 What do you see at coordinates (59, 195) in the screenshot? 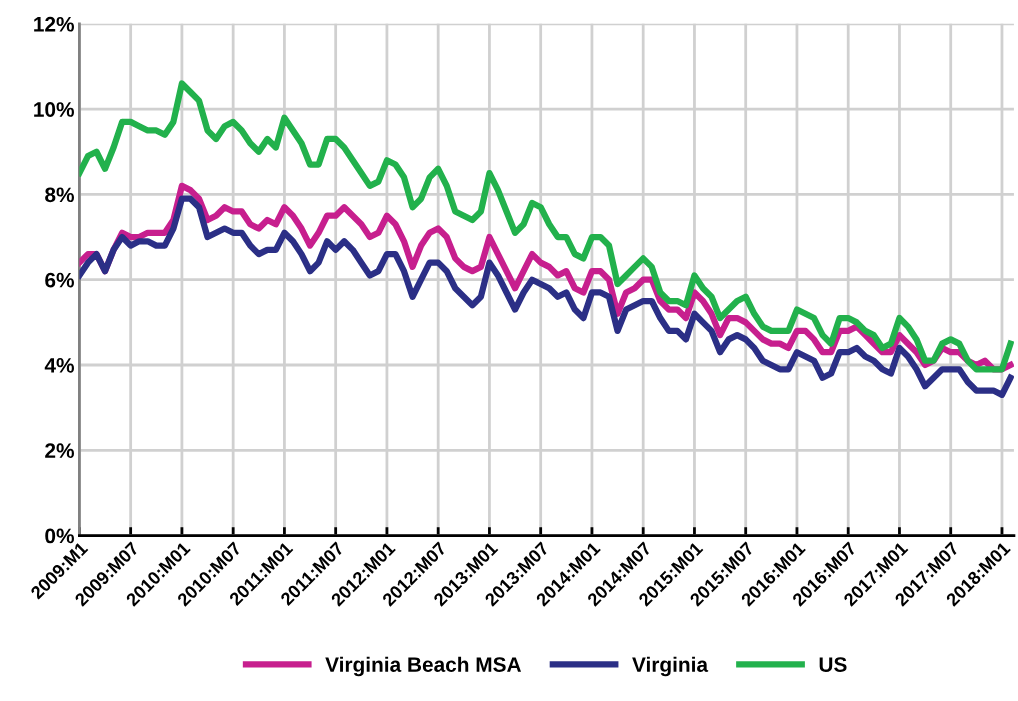
I see `y-tick-label: 8%` at bounding box center [59, 195].